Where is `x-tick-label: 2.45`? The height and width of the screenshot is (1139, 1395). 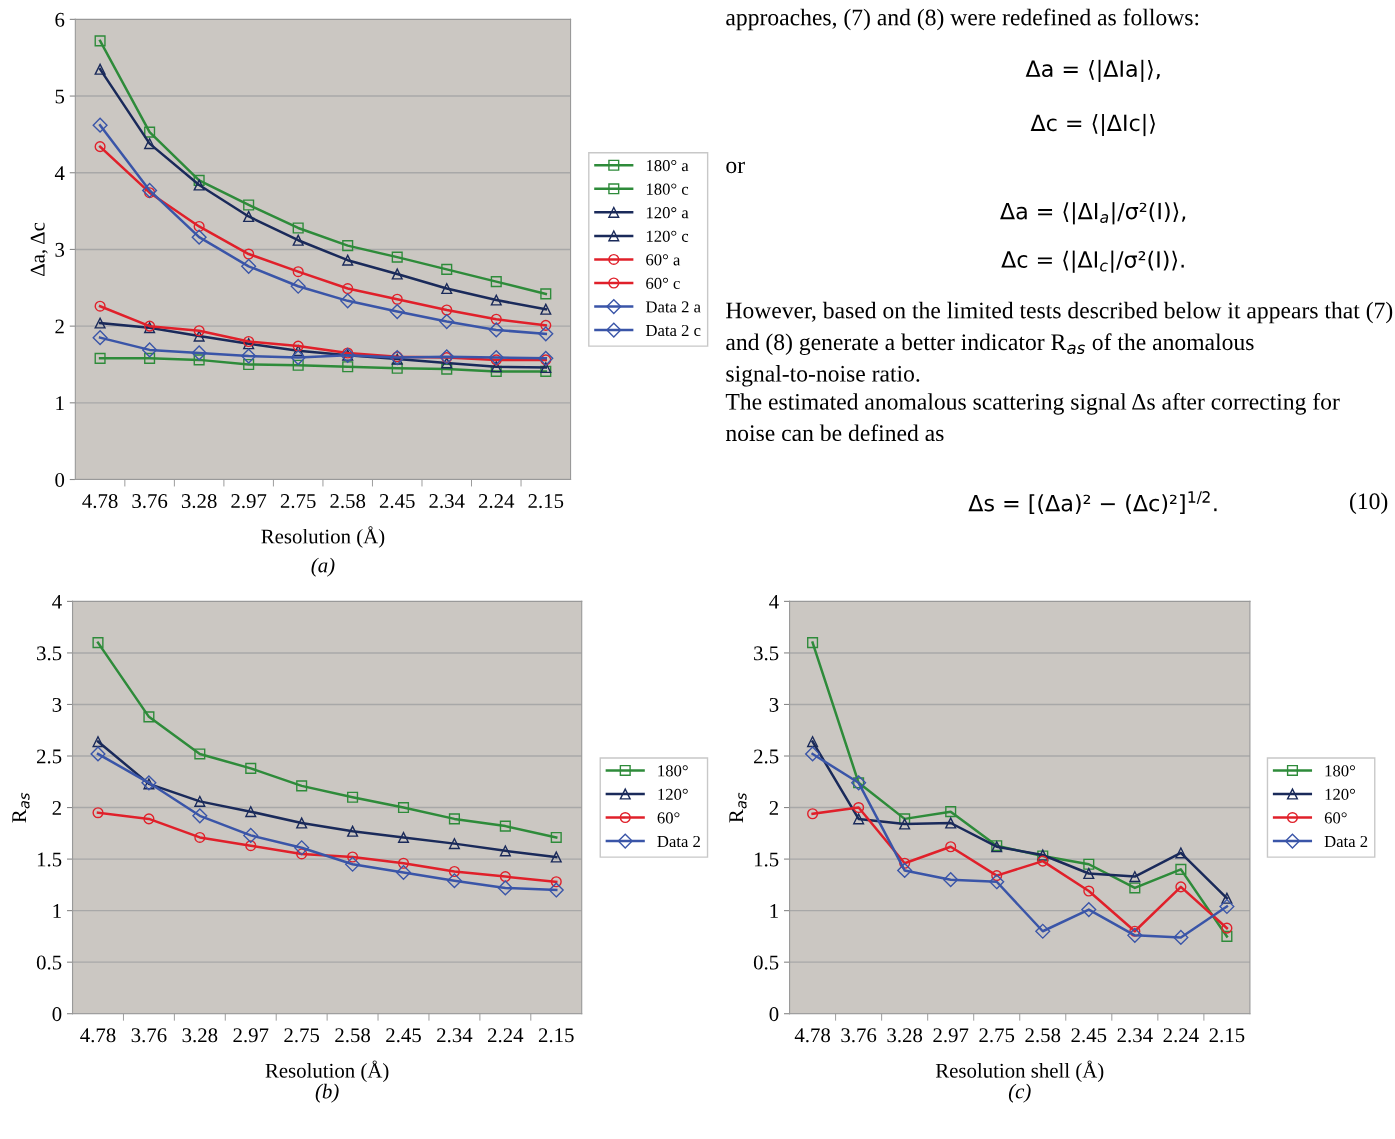 x-tick-label: 2.45 is located at coordinates (1089, 1035).